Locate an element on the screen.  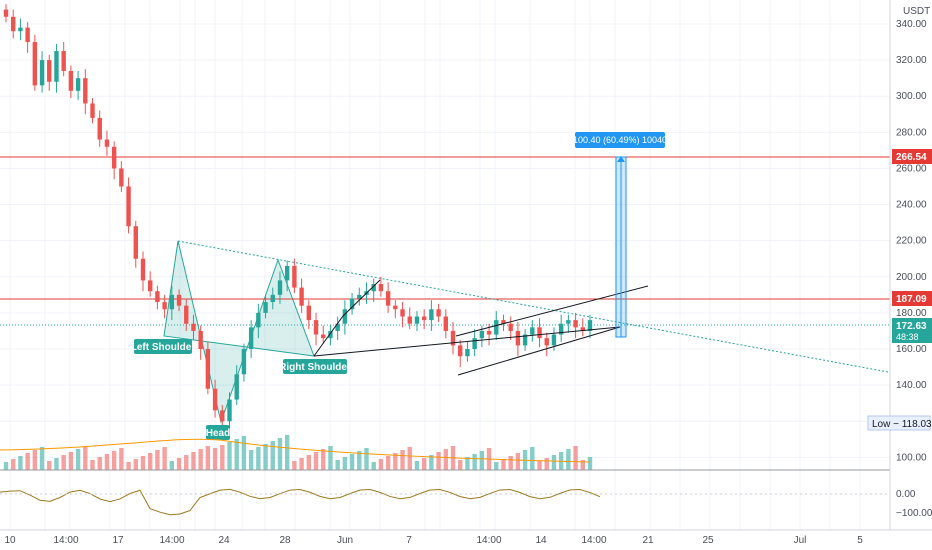
price-tag-upper-bg is located at coordinates (912, 156).